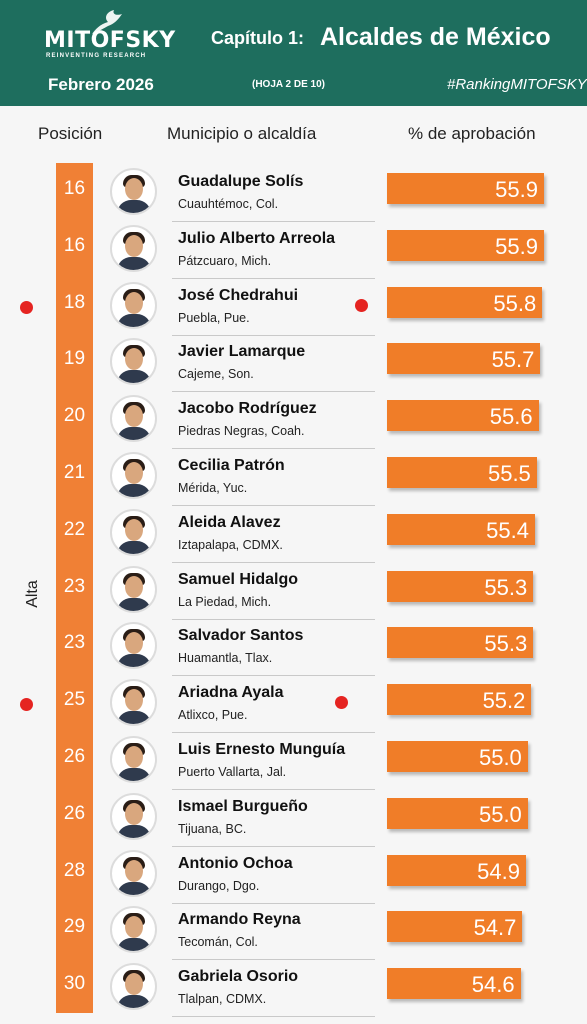 This screenshot has height=1024, width=587. Describe the element at coordinates (241, 181) in the screenshot. I see `mayor-name: Guadalupe Solís` at that location.